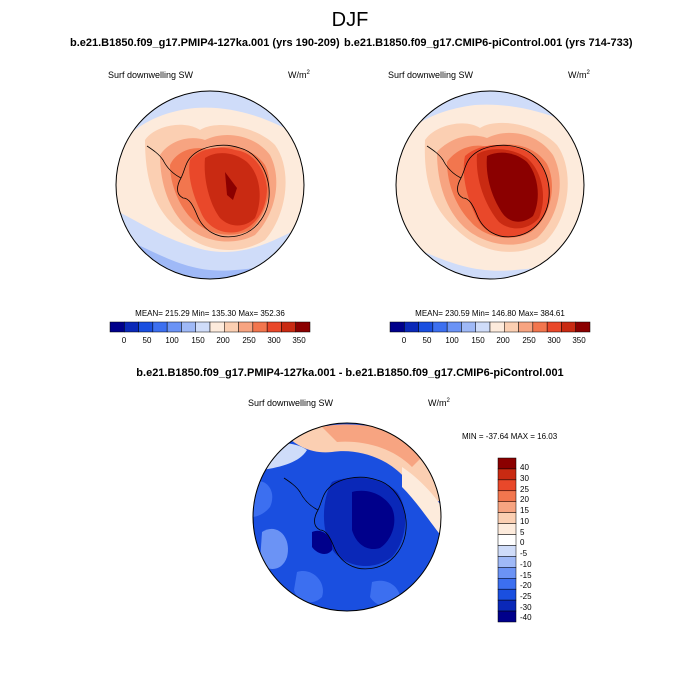 The image size is (700, 700). Describe the element at coordinates (526, 596) in the screenshot. I see `tick: -25` at that location.